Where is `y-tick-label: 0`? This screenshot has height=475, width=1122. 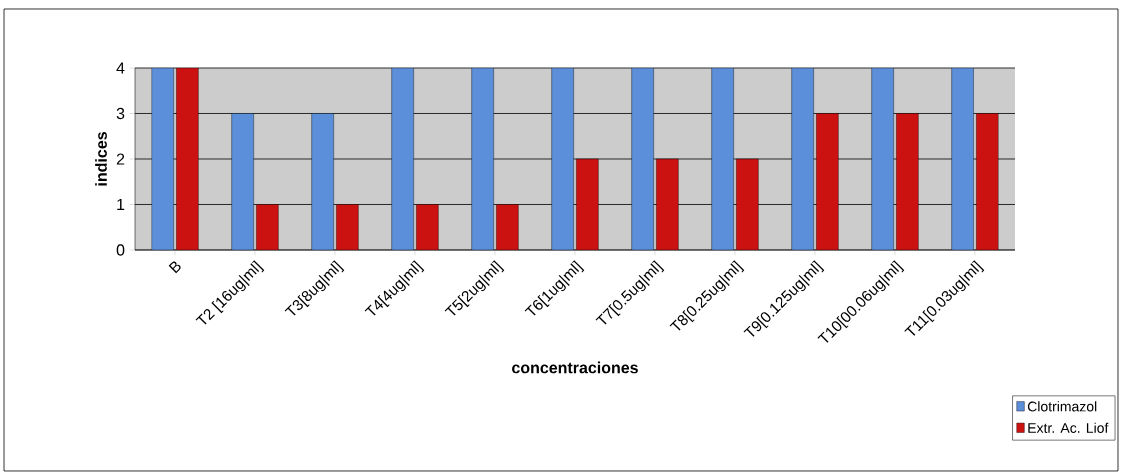
y-tick-label: 0 is located at coordinates (120, 250).